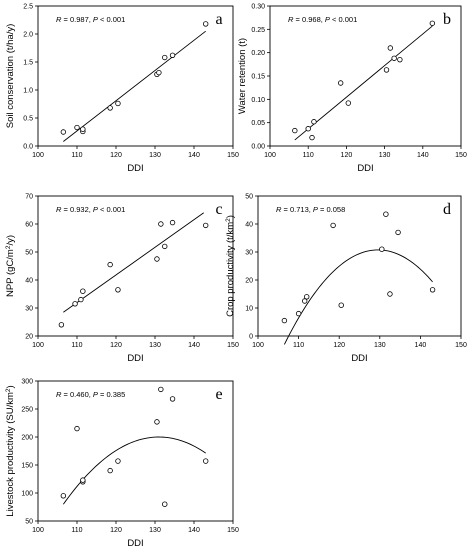  Describe the element at coordinates (90, 394) in the screenshot. I see `stat-annotation: R = 0.460, P = 0.385` at that location.